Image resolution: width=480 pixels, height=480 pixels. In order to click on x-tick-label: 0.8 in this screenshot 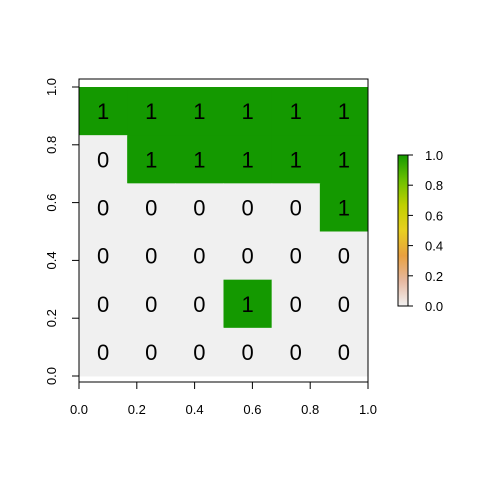, I will do `click(310, 409)`.